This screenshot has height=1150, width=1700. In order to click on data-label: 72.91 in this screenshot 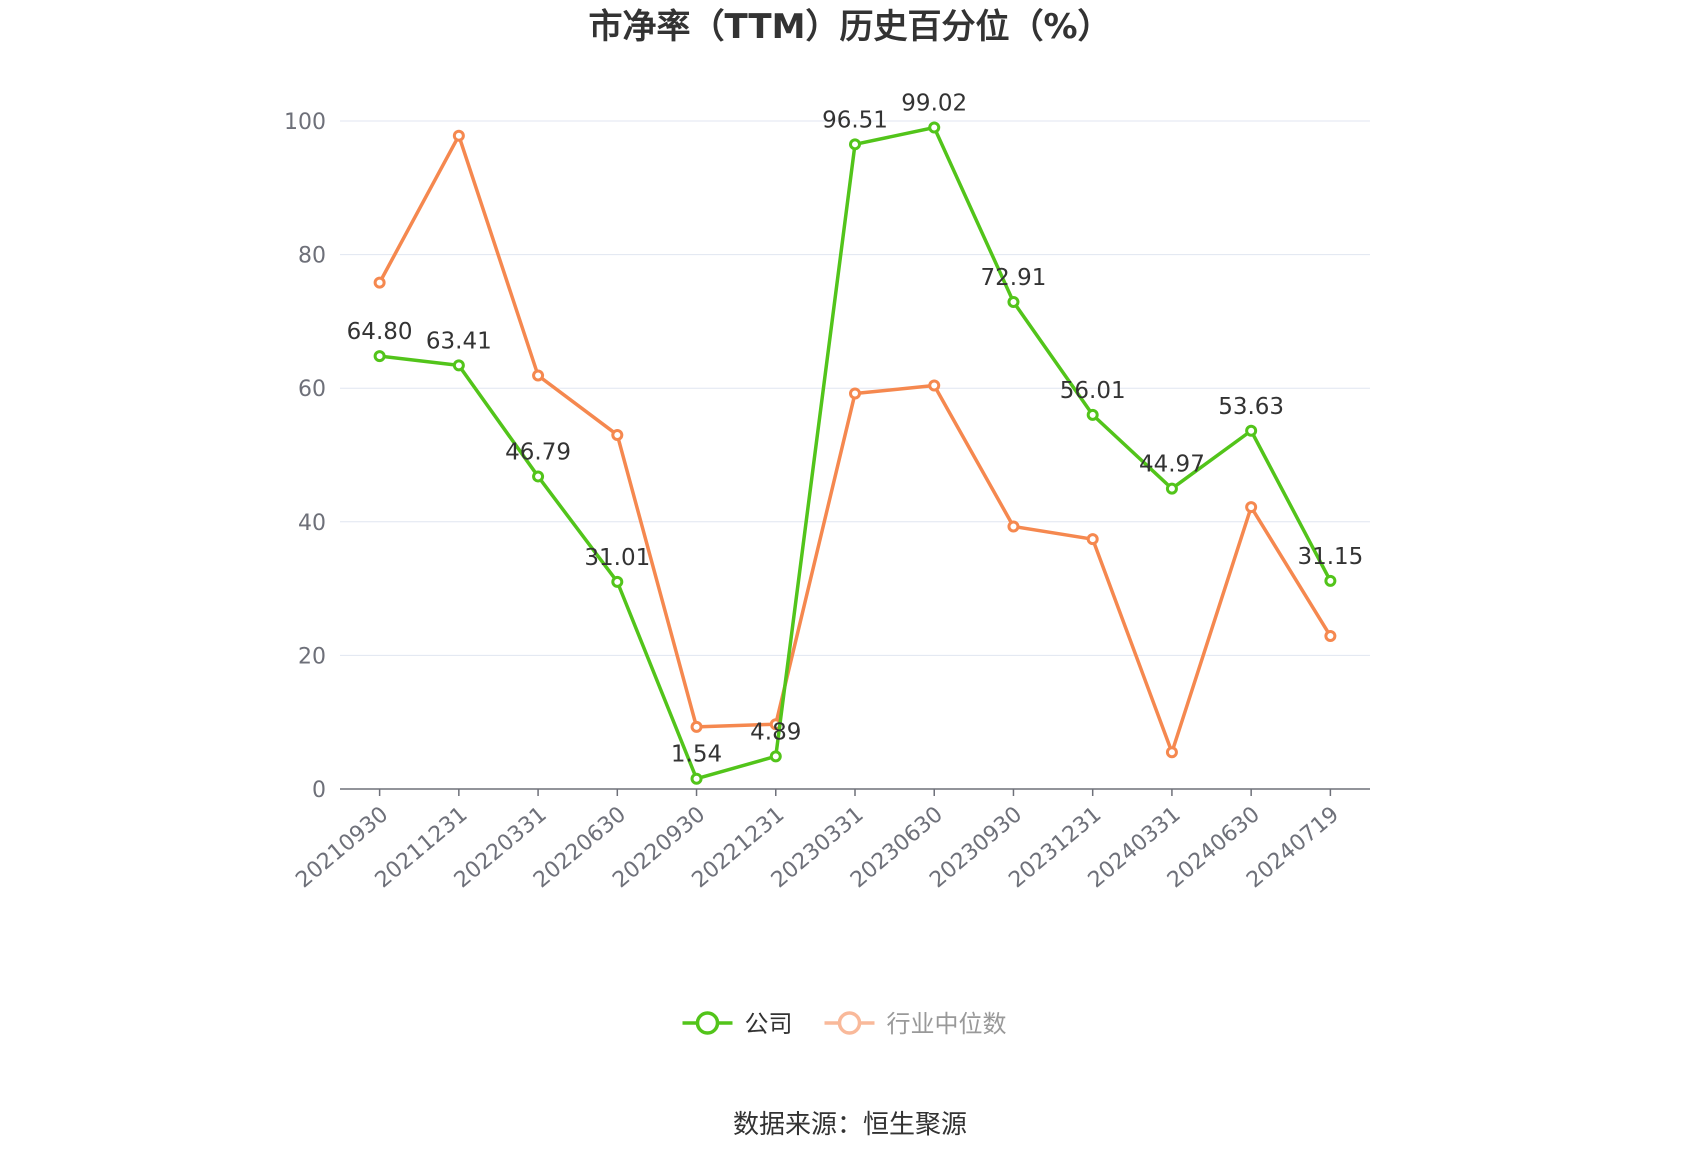, I will do `click(1014, 278)`.